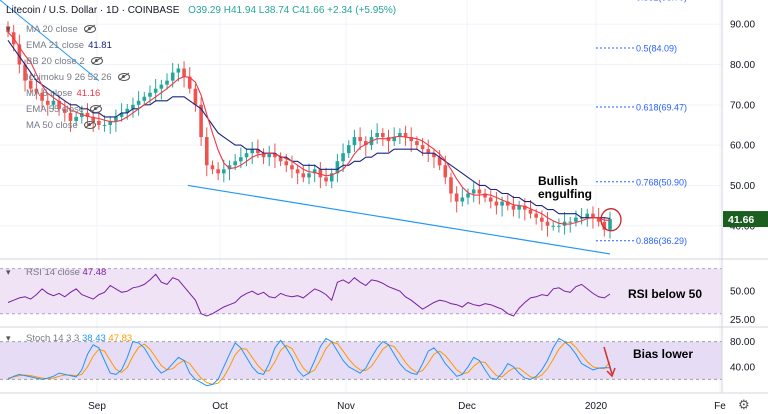 The width and height of the screenshot is (768, 414). Describe the element at coordinates (93, 10) in the screenshot. I see `symbol-title: Litecoin / U.S. Dollar · 1D · COINBASE` at that location.